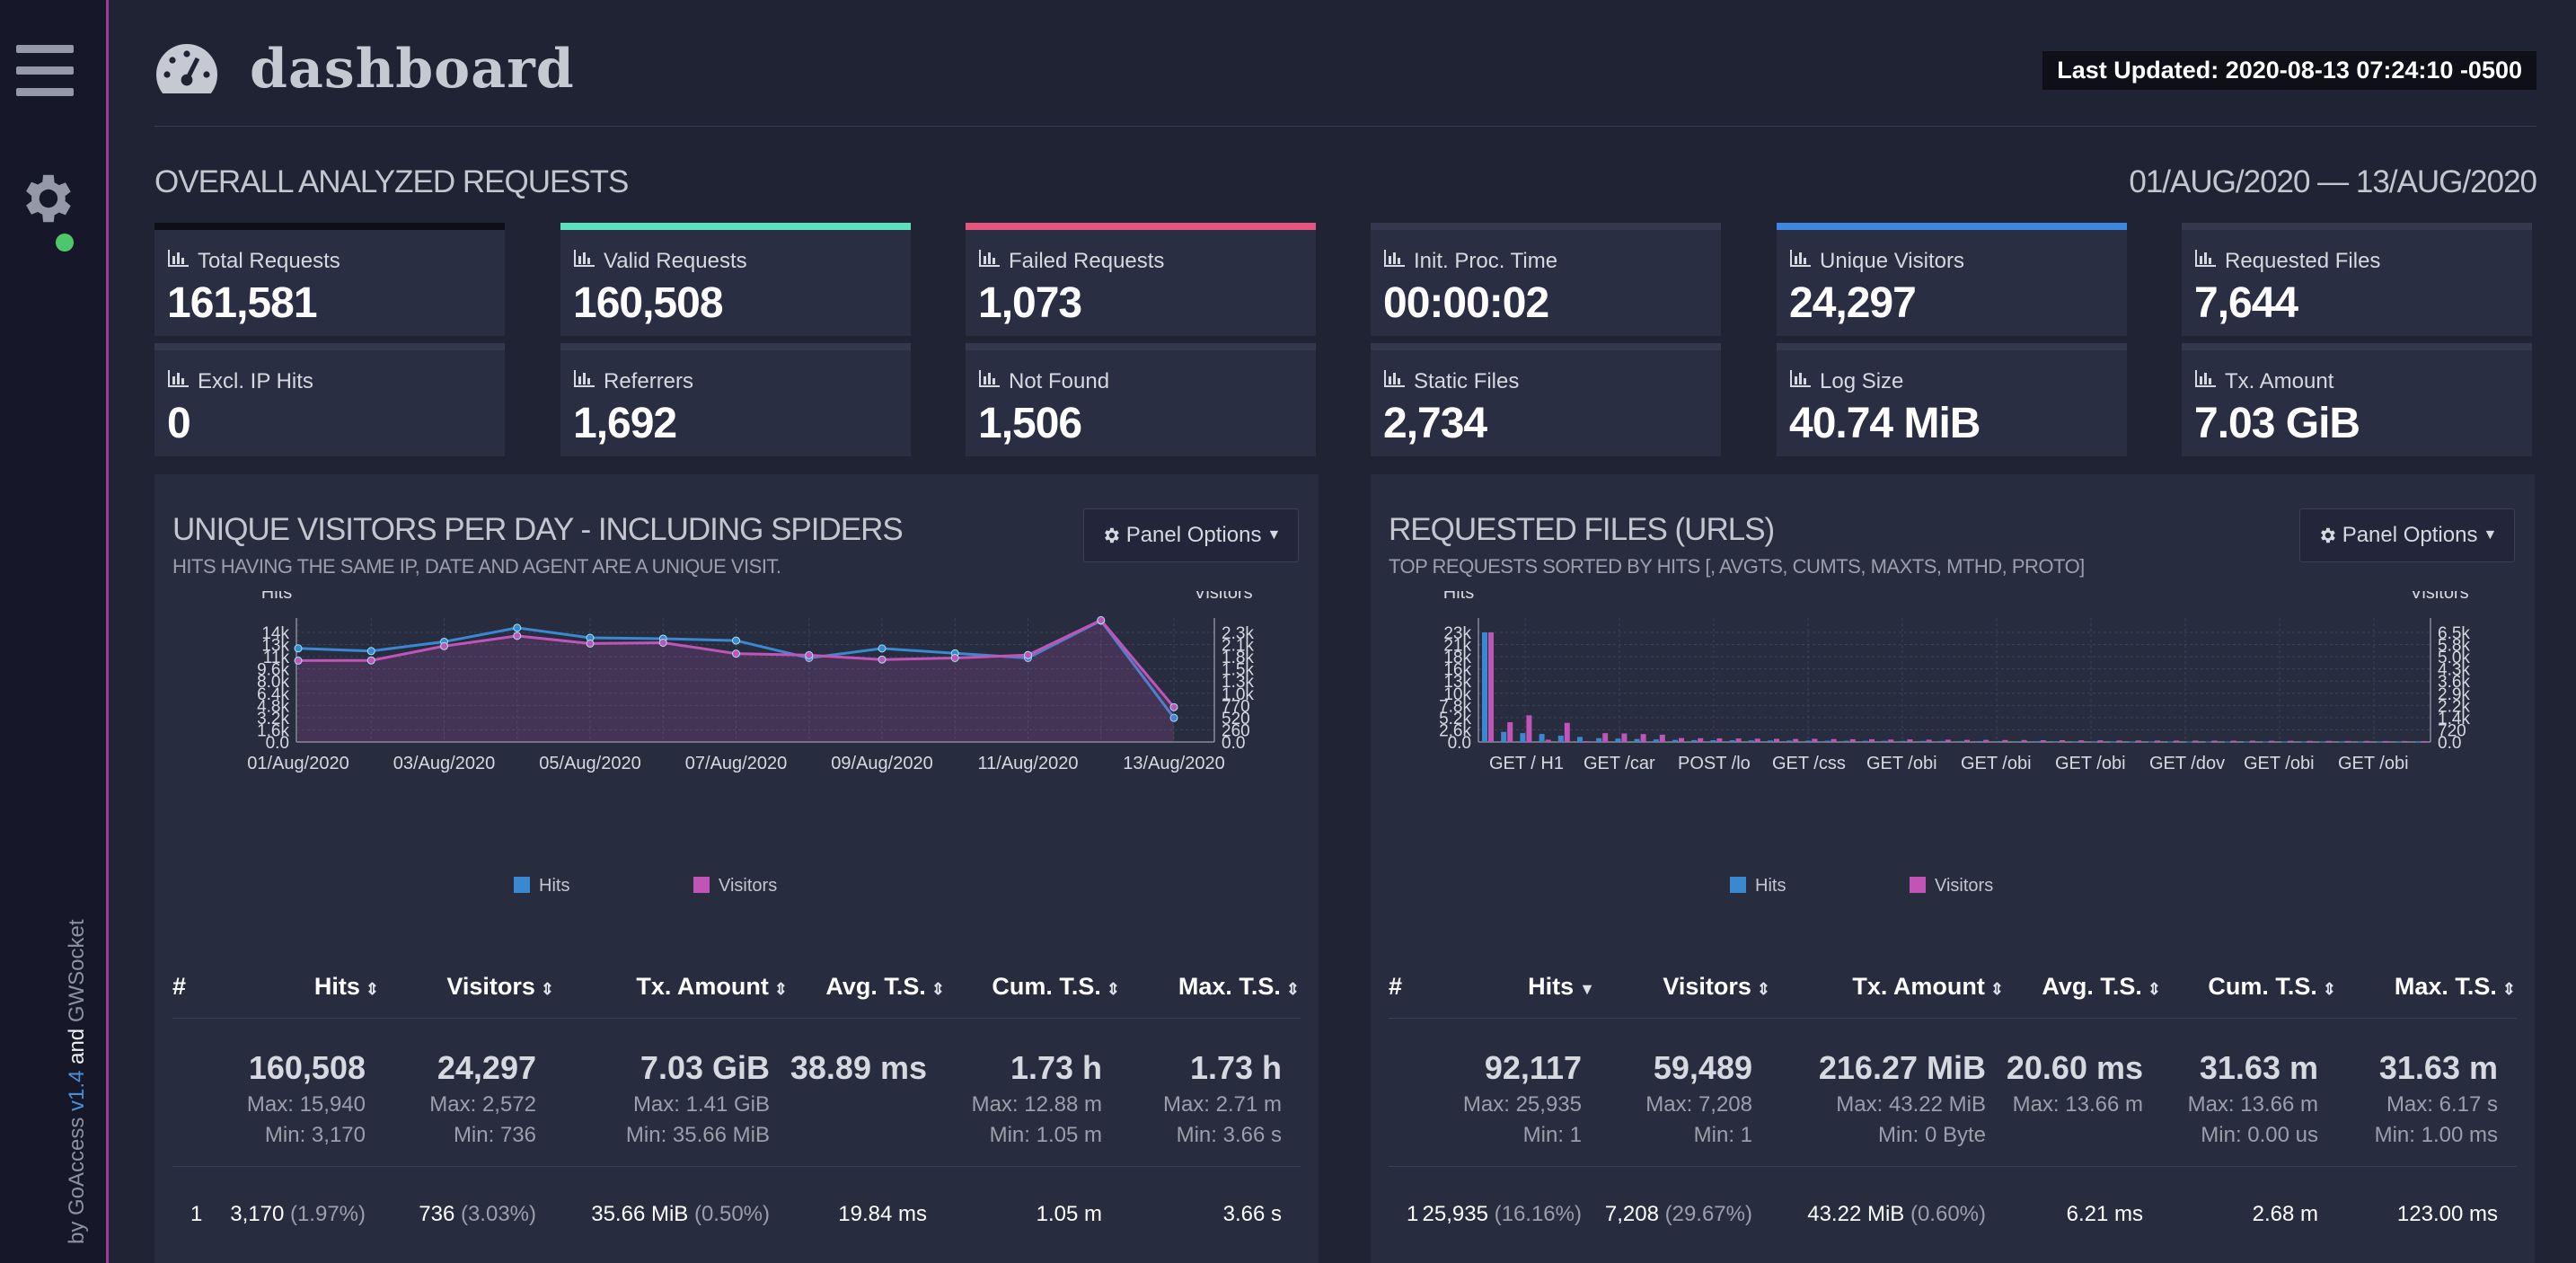  What do you see at coordinates (1457, 646) in the screenshot?
I see `y-tick-label-left: 21k` at bounding box center [1457, 646].